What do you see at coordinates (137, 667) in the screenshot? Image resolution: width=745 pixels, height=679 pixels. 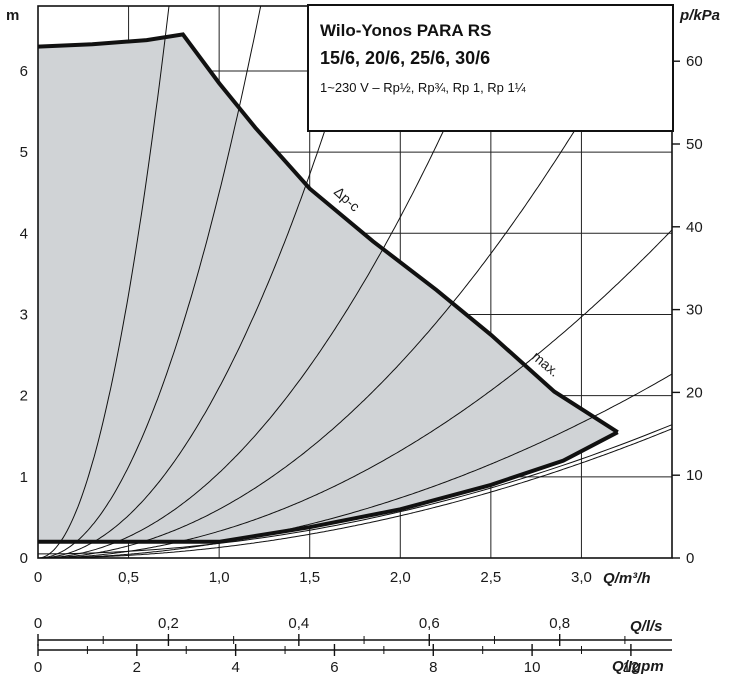 I see `scale-label-lgpm: 2` at bounding box center [137, 667].